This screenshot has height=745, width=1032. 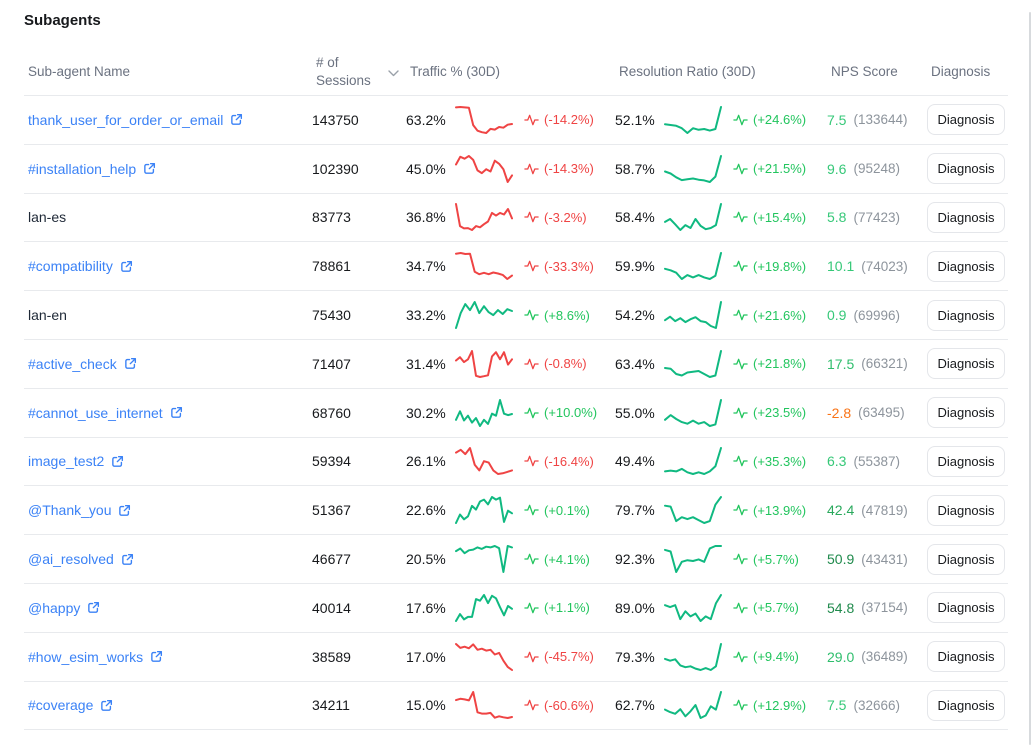 What do you see at coordinates (780, 266) in the screenshot?
I see `resolution-change: (+19.8%)` at bounding box center [780, 266].